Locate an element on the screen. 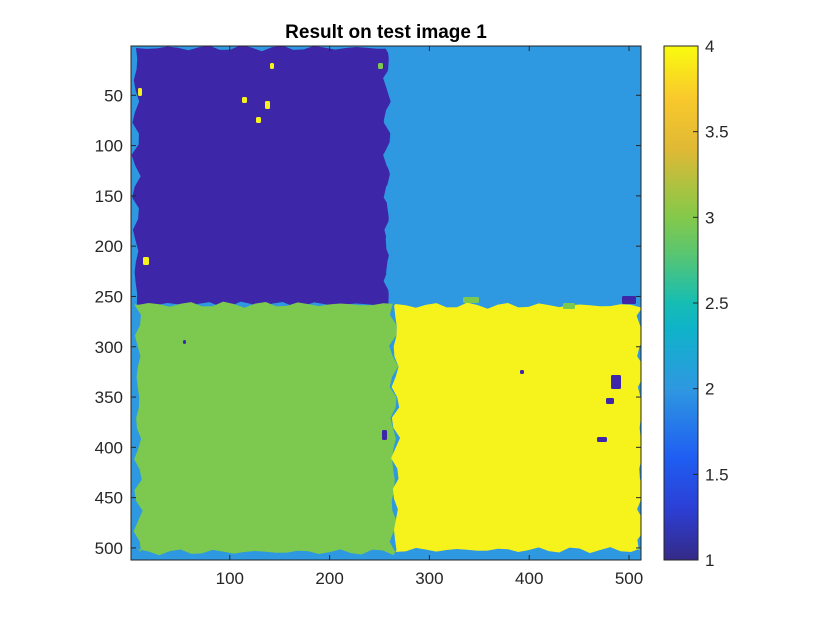 The height and width of the screenshot is (630, 840). x-tick-label: 500 is located at coordinates (629, 578).